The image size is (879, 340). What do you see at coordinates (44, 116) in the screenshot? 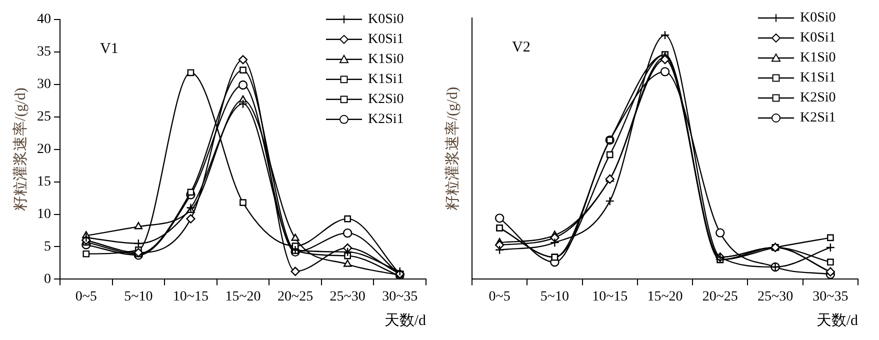
I see `y-tick-label: 25` at bounding box center [44, 116].